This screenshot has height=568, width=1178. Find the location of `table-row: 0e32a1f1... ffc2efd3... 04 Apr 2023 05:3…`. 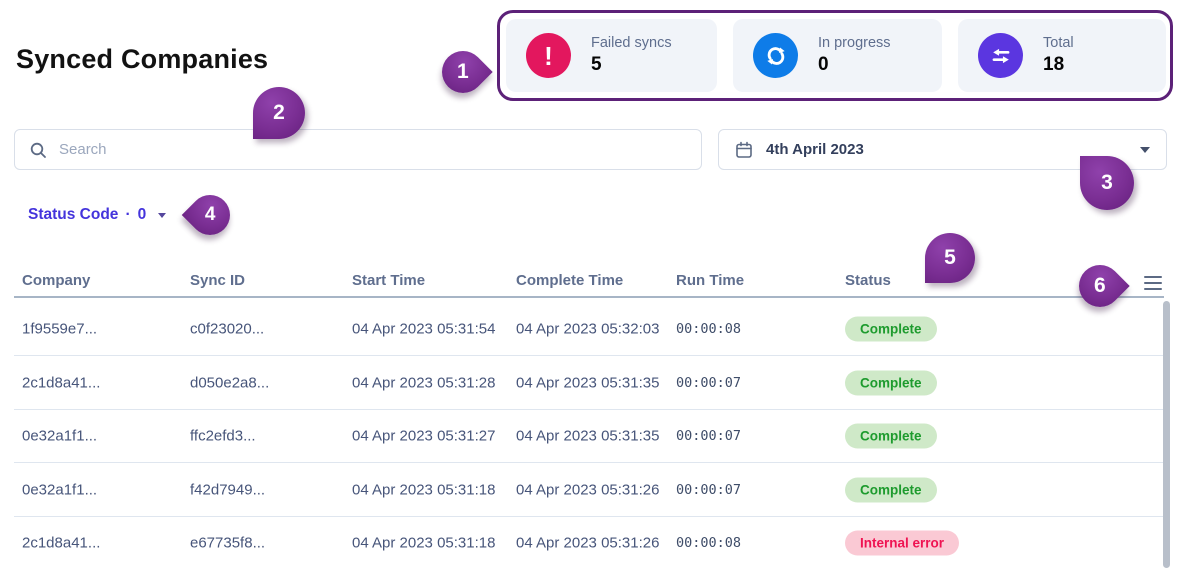

table-row: 0e32a1f1... ffc2efd3... 04 Apr 2023 05:3… is located at coordinates (589, 436).